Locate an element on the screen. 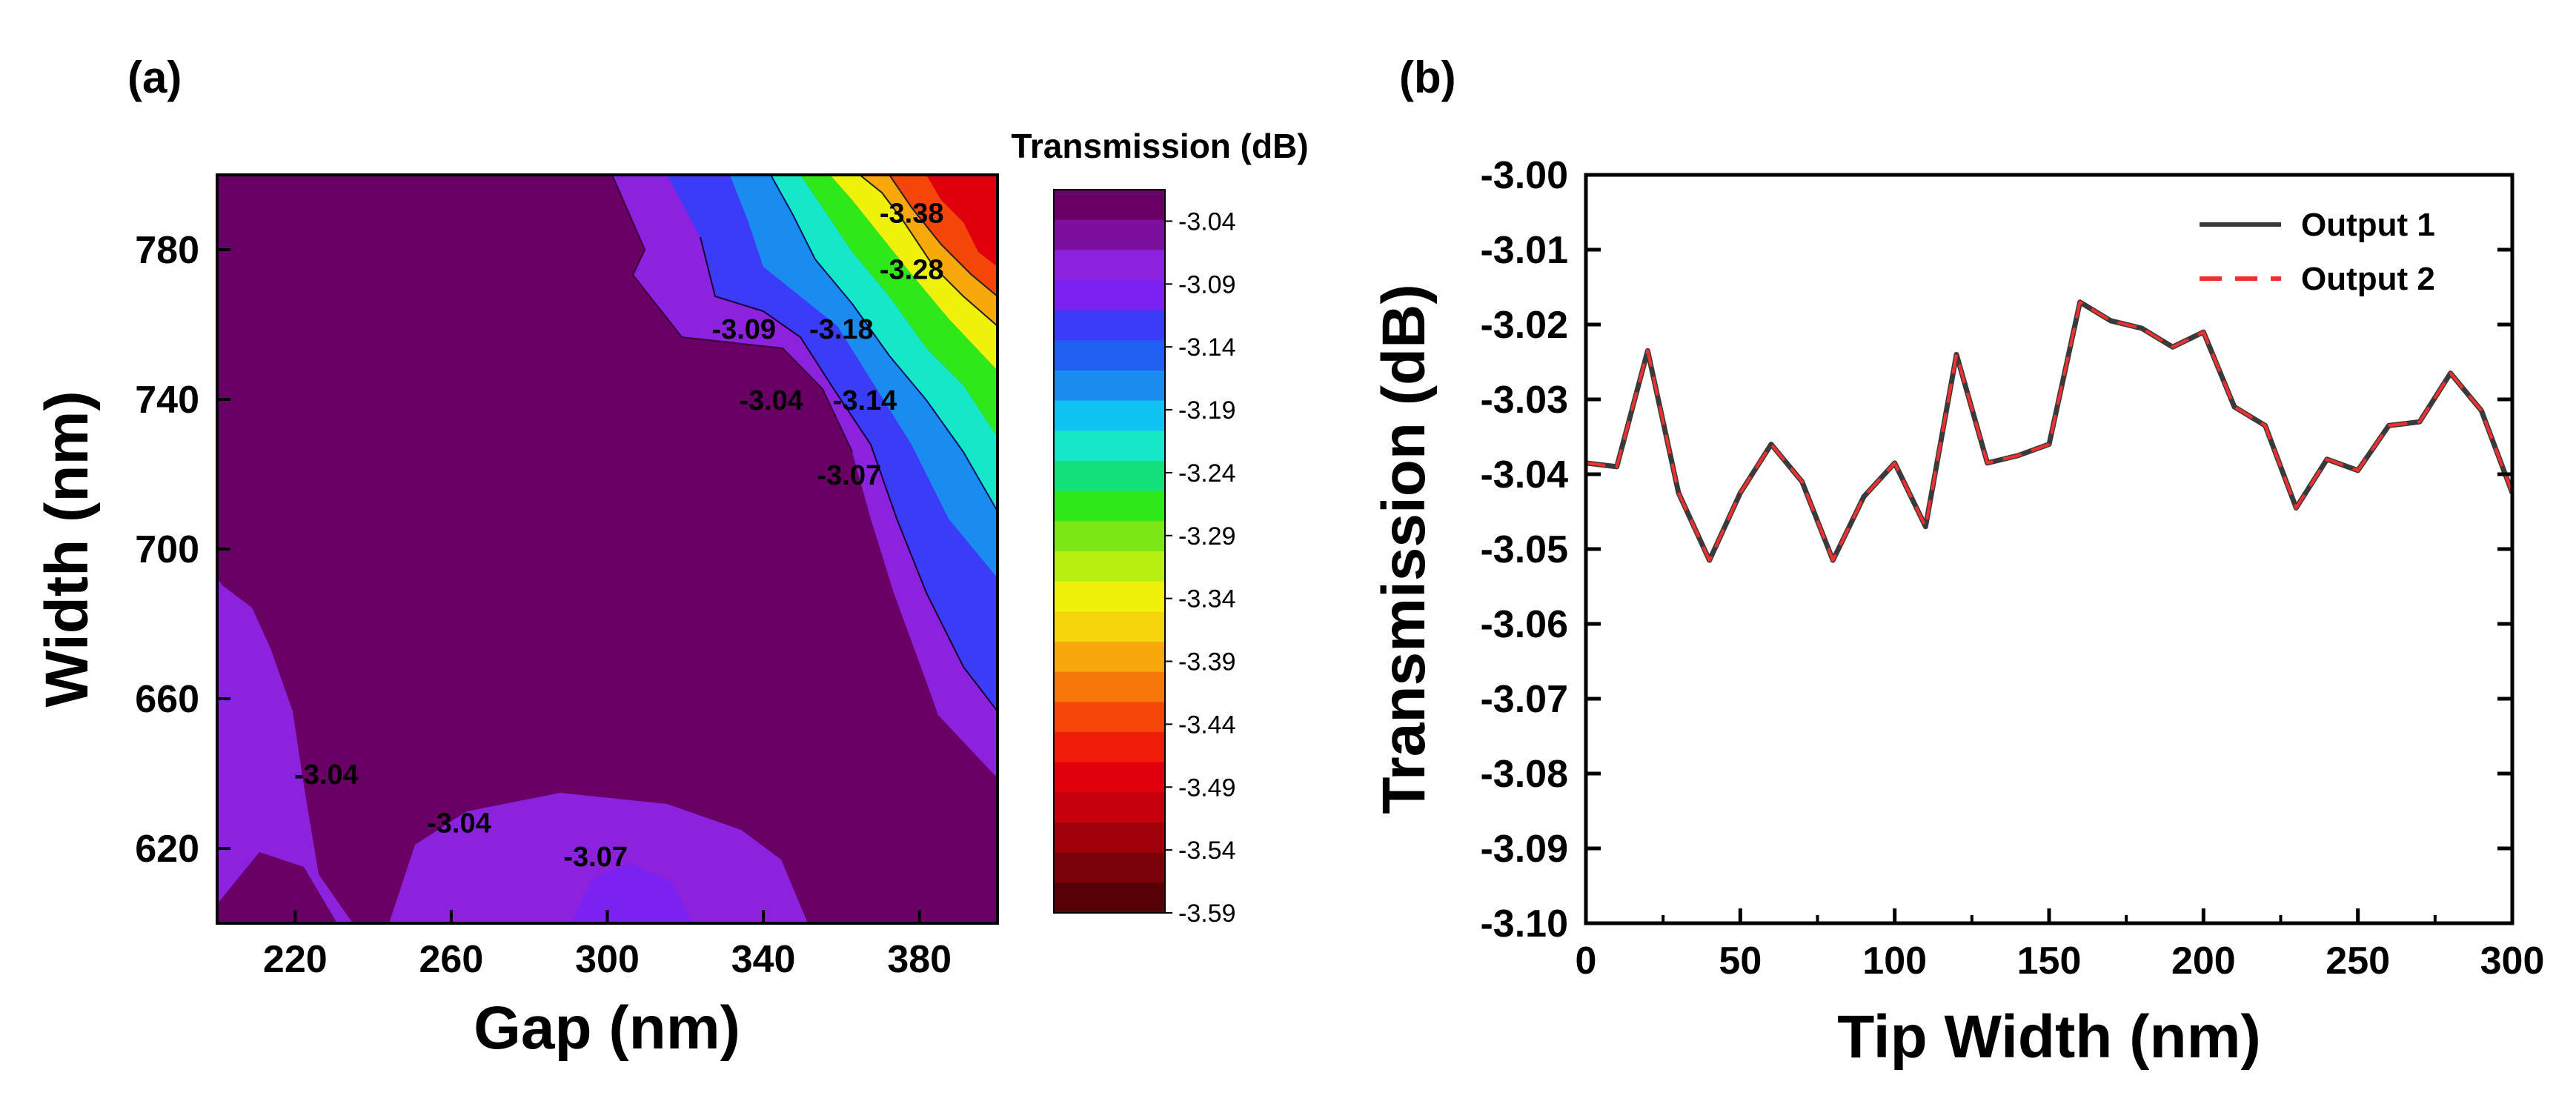  x-tick-label-b: 250 is located at coordinates (2358, 962).